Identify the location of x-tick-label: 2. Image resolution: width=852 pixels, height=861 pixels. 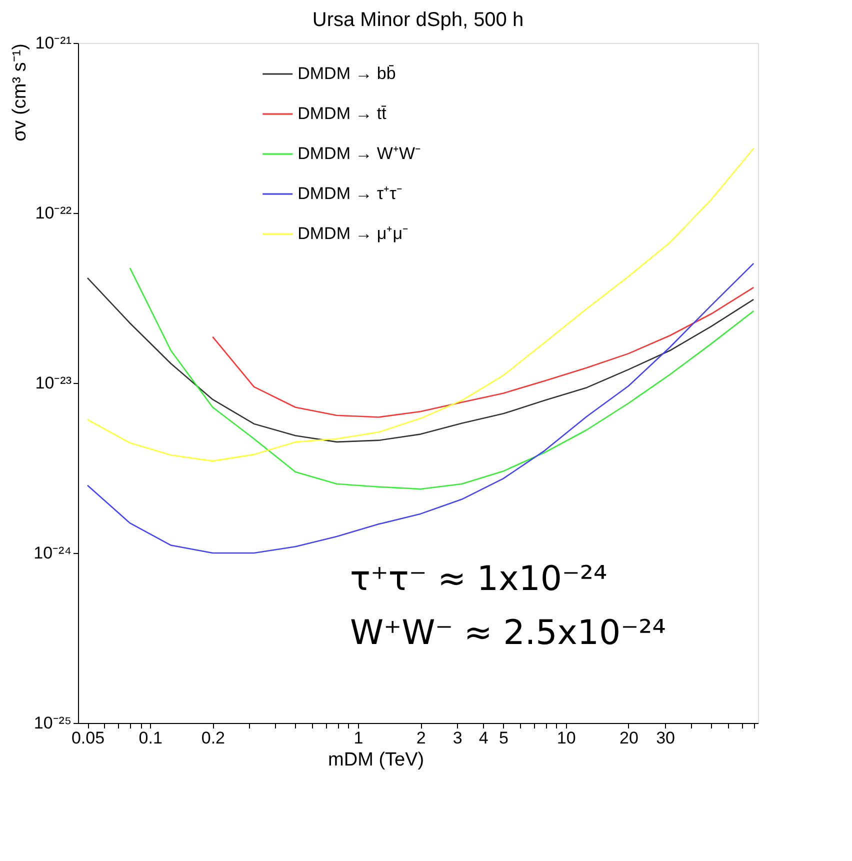
(421, 738).